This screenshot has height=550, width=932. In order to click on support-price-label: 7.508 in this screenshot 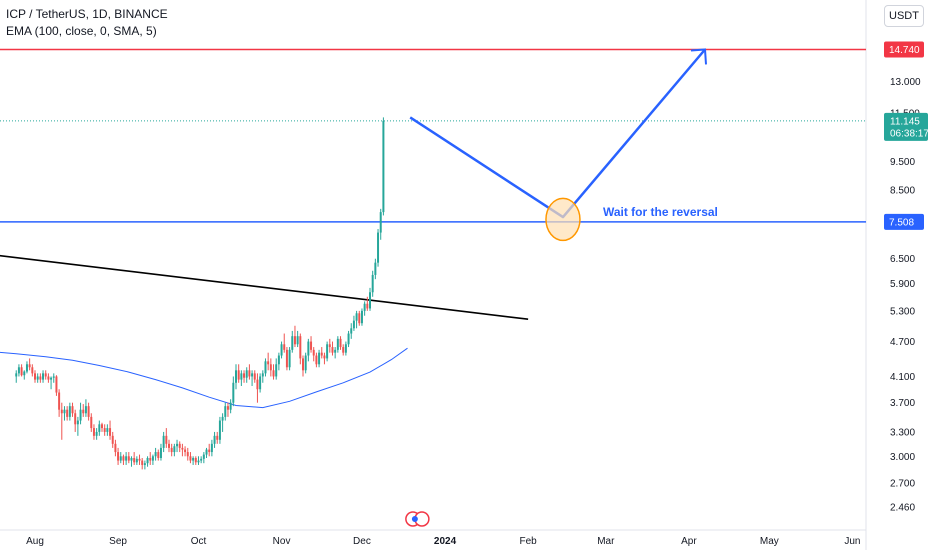, I will do `click(901, 222)`.